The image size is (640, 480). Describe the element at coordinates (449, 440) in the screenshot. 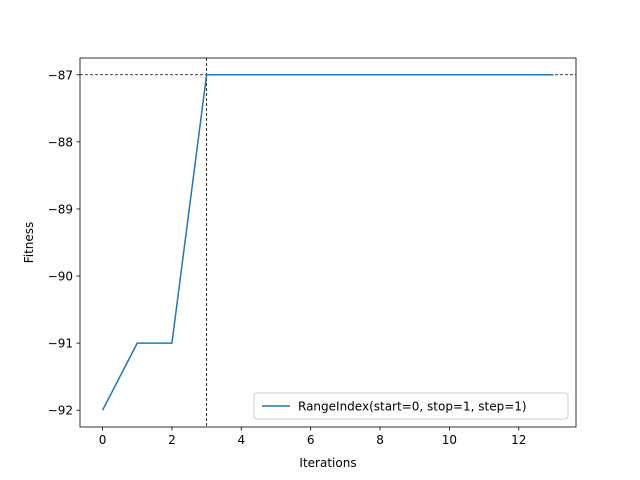

I see `x-tick-label: 10` at that location.